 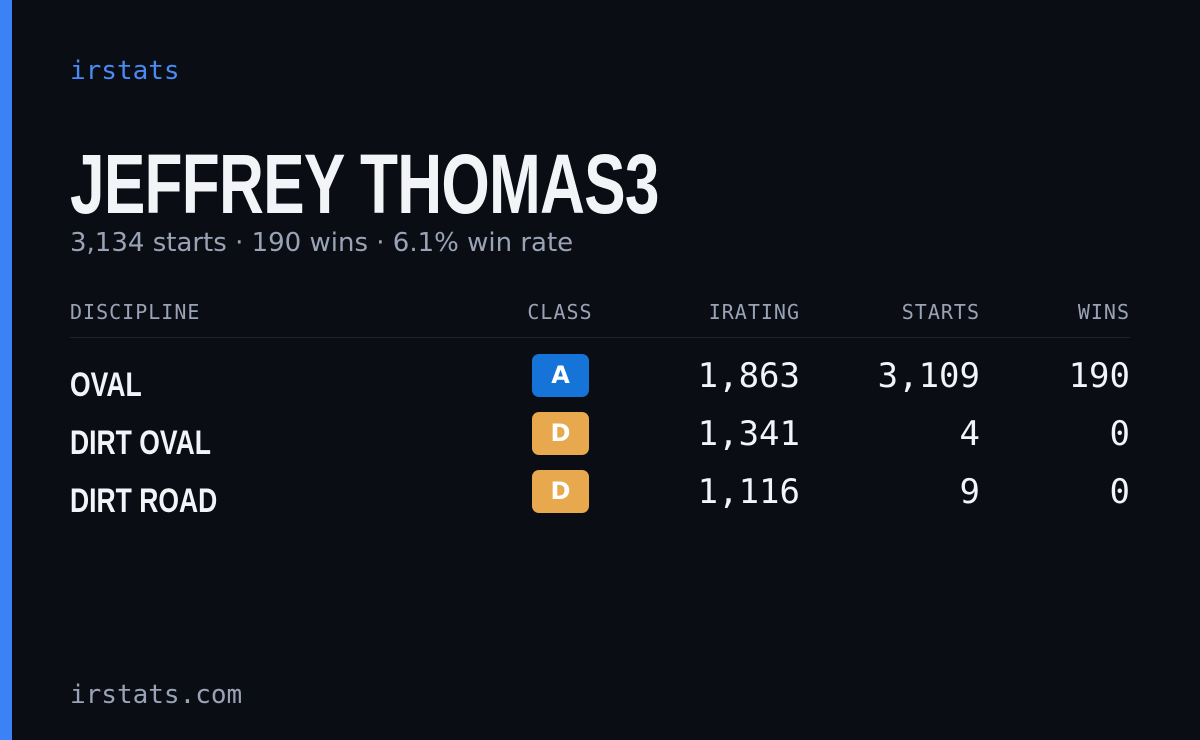 What do you see at coordinates (144, 501) in the screenshot?
I see `discipline: DIRT ROAD` at bounding box center [144, 501].